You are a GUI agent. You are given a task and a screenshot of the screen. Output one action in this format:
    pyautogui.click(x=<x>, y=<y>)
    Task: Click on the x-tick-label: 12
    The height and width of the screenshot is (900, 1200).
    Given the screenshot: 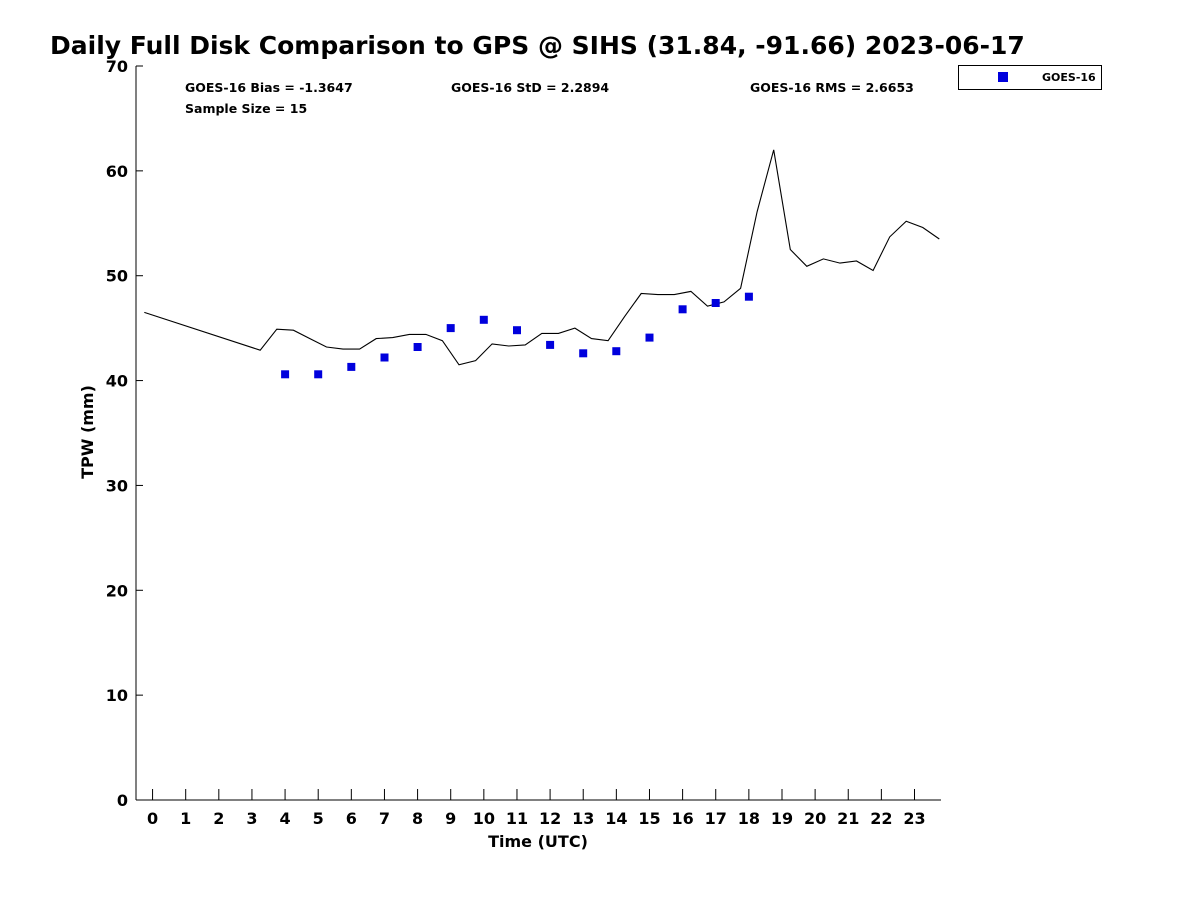 What is the action you would take?
    pyautogui.click(x=550, y=818)
    